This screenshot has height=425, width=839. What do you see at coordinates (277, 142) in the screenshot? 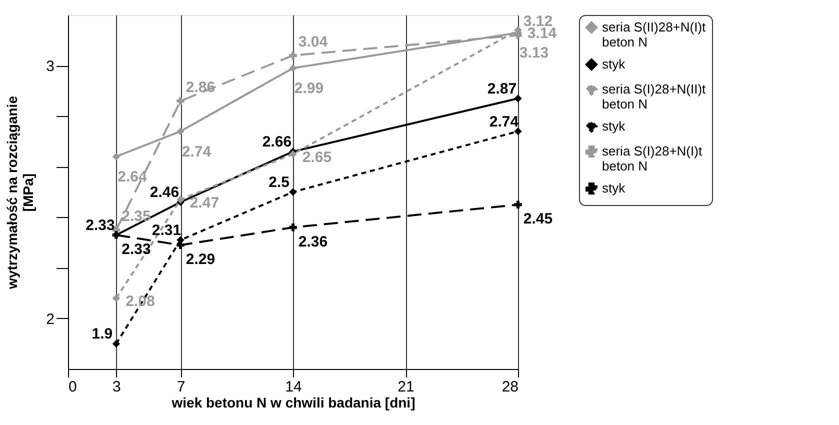
I see `data-label: 2.66` at bounding box center [277, 142].